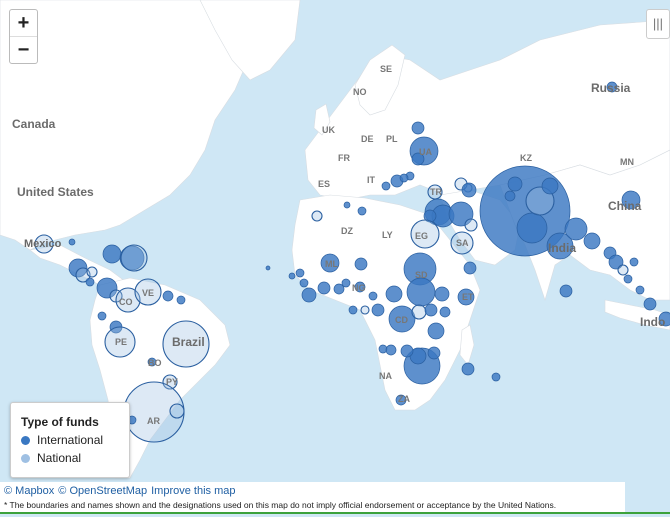  I want to click on label-sa: SA, so click(462, 243).